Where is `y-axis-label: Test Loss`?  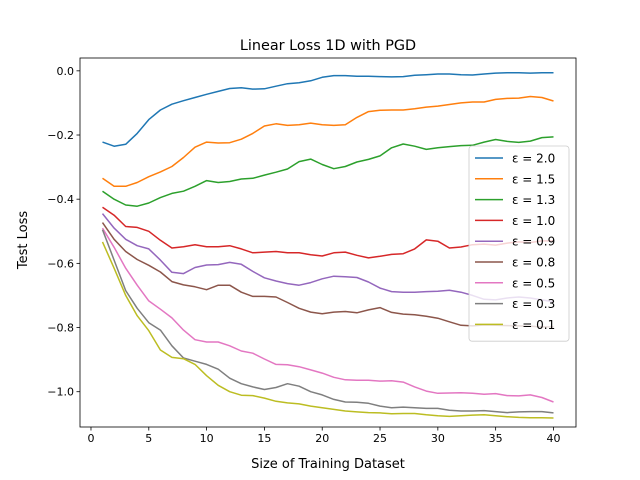
y-axis-label: Test Loss is located at coordinates (23, 240).